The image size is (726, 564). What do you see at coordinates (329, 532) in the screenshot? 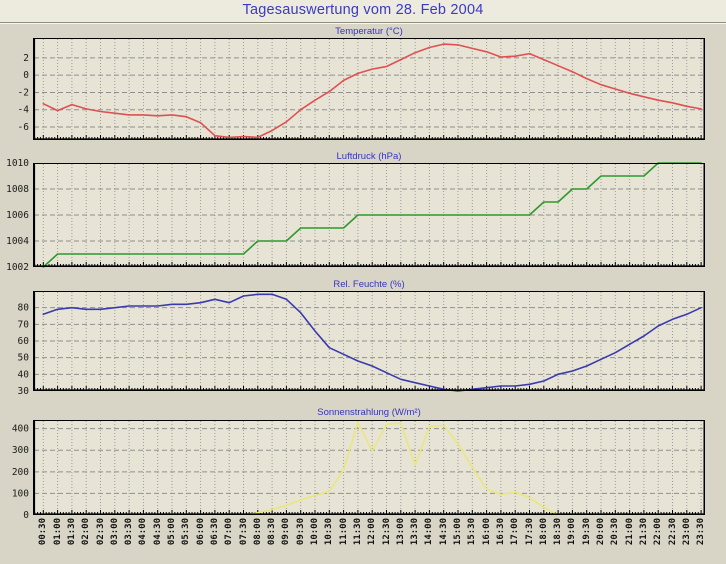
I see `x-tick-label: 10:30` at bounding box center [329, 532].